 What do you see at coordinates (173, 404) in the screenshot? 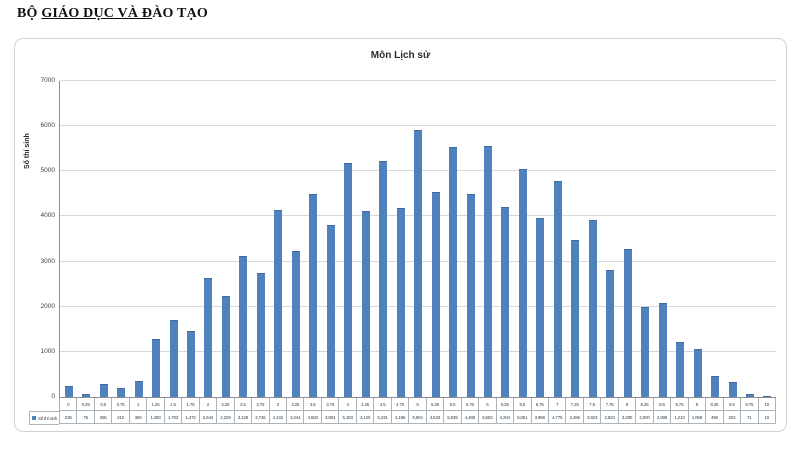
I see `x-tick-label: 1.5` at bounding box center [173, 404].